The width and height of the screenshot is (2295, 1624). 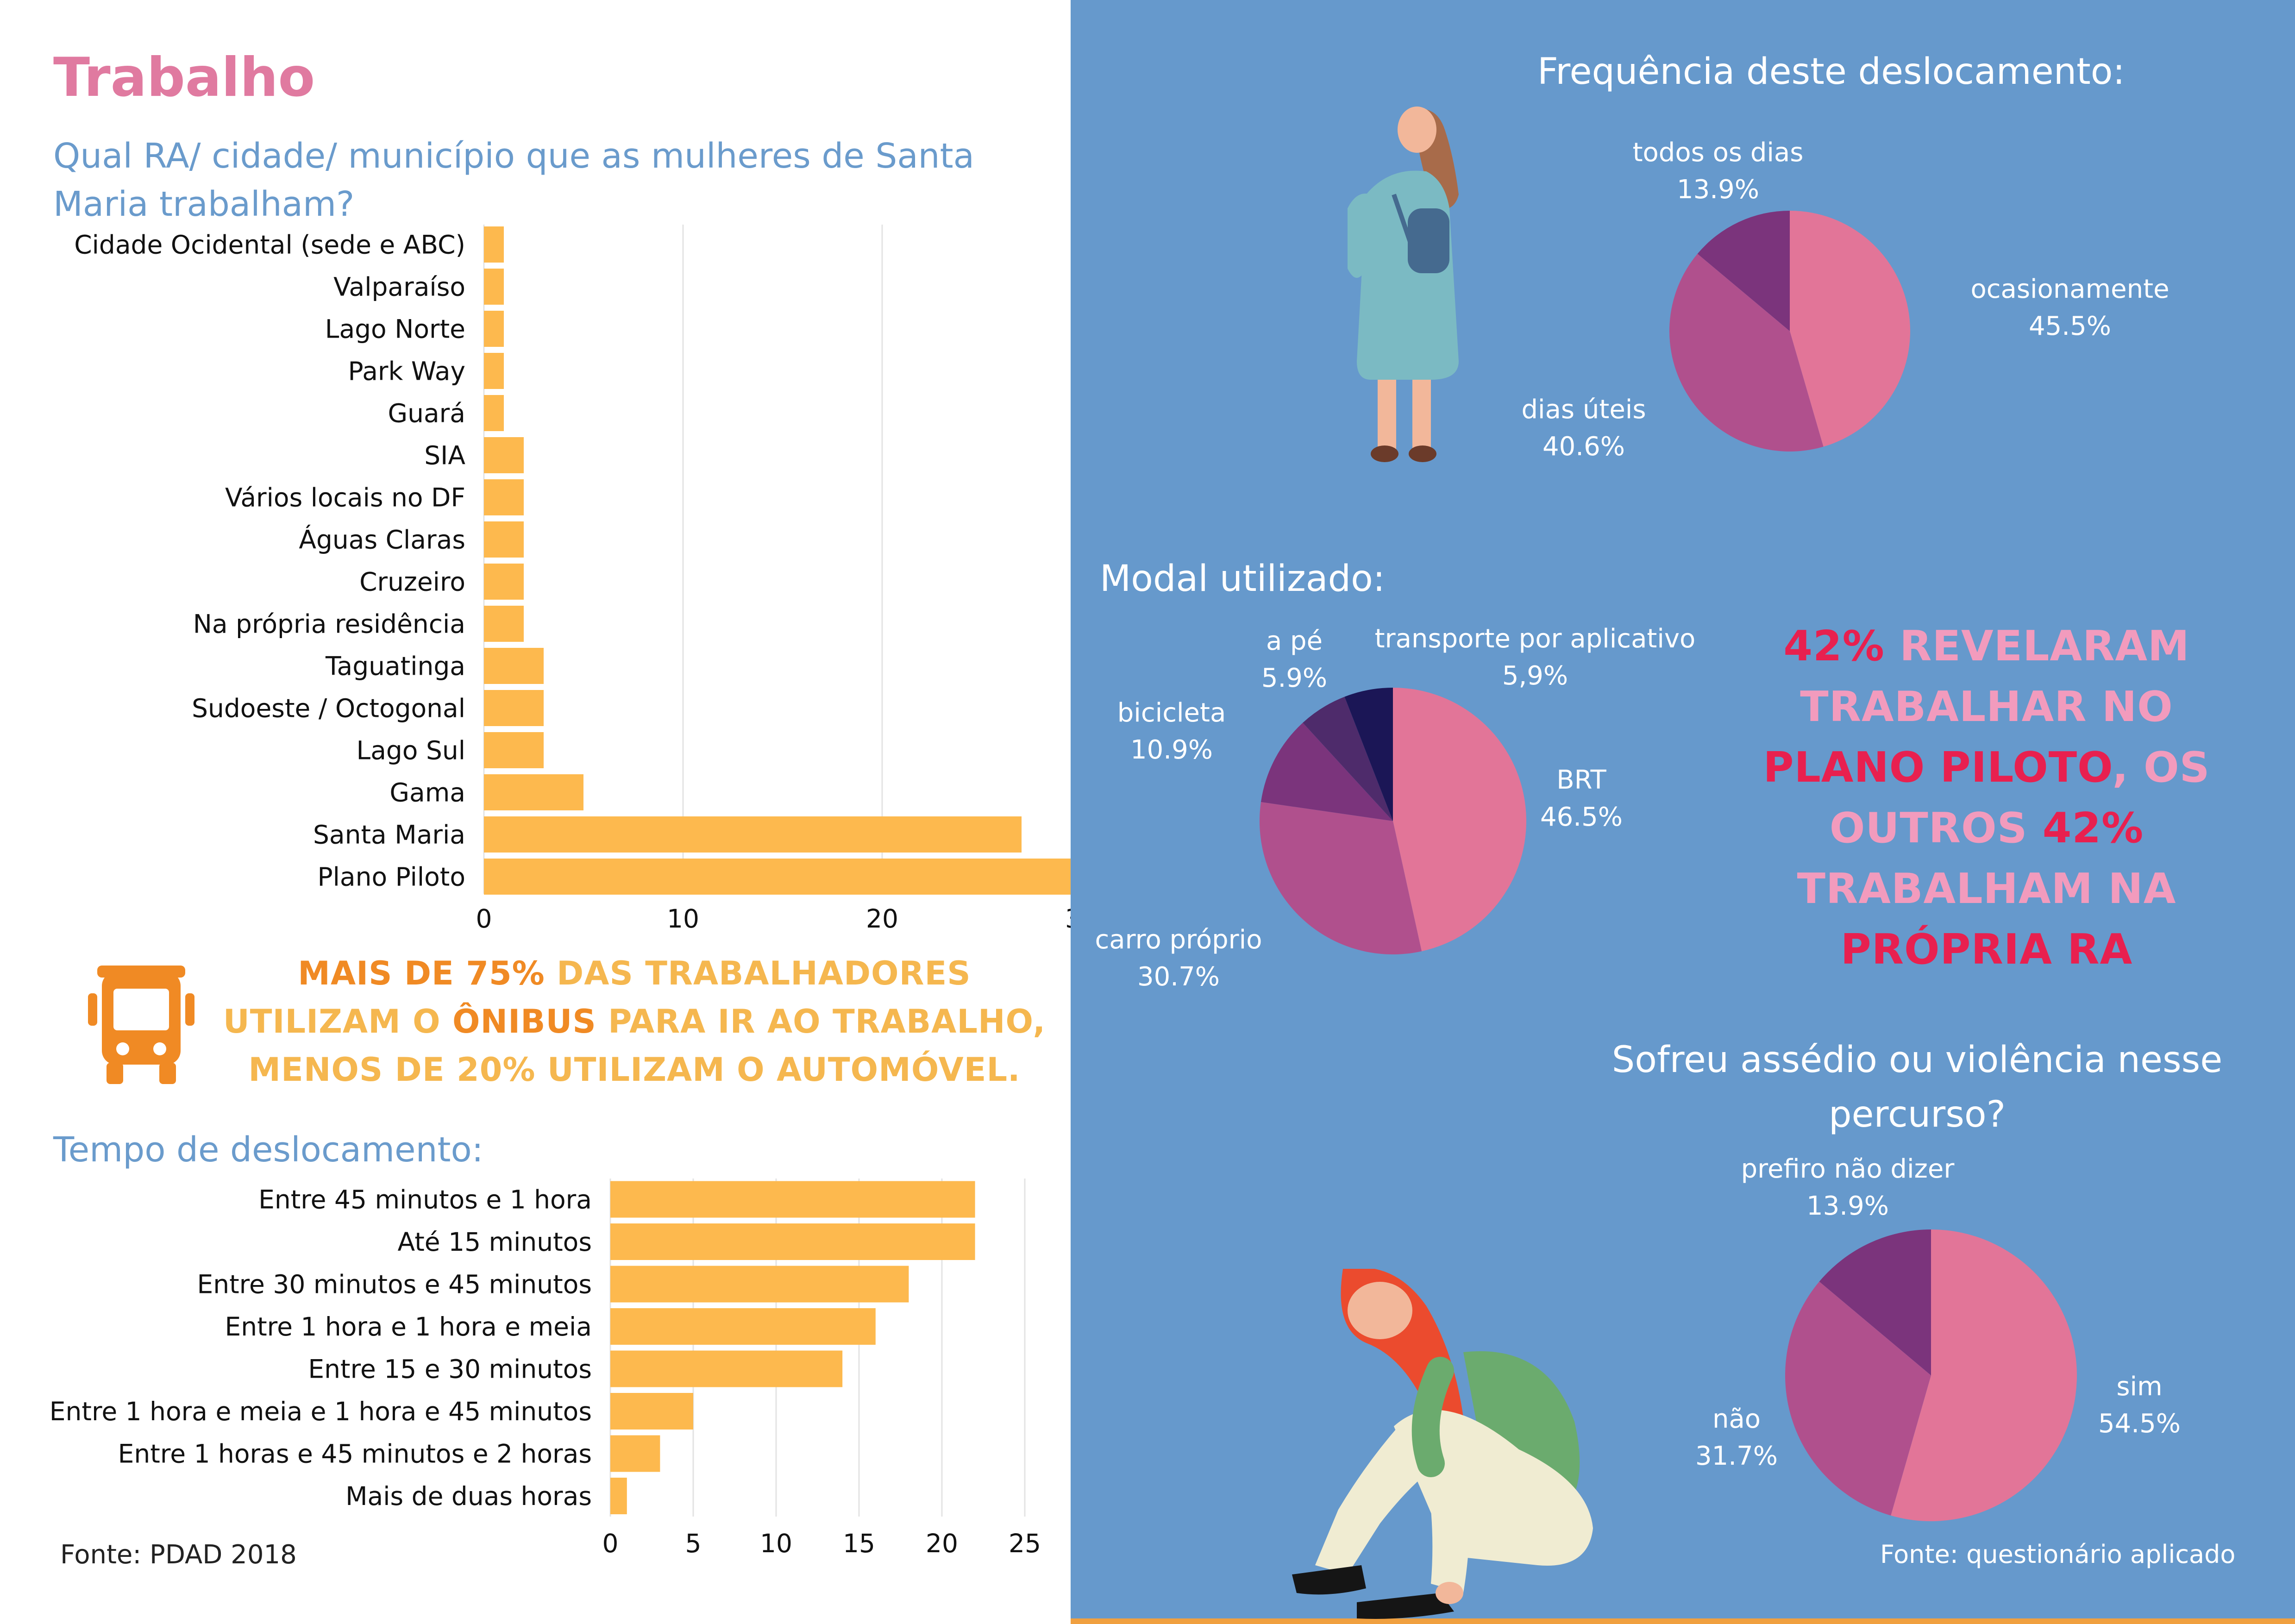 What do you see at coordinates (355, 1453) in the screenshot?
I see `category-label: Entre 1 horas e 45 minutos e 2 horas` at bounding box center [355, 1453].